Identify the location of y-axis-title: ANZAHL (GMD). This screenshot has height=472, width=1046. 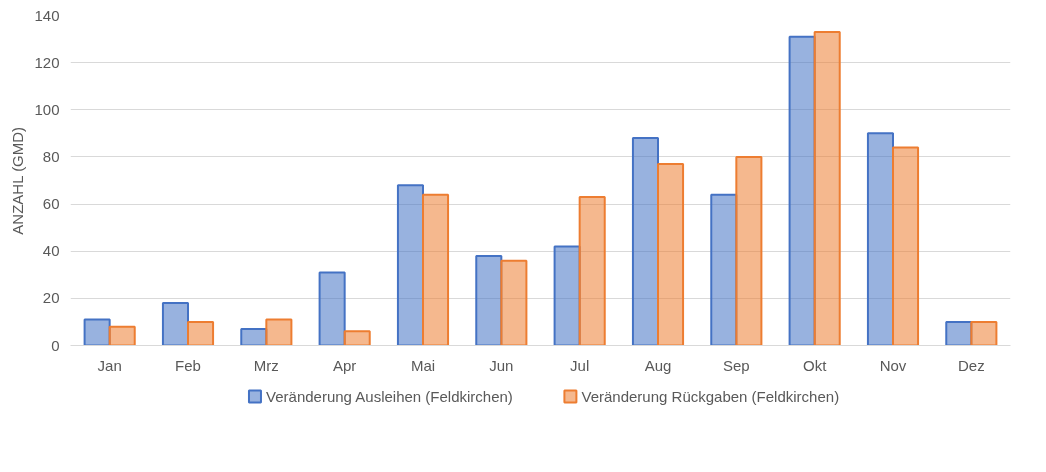
(18, 180).